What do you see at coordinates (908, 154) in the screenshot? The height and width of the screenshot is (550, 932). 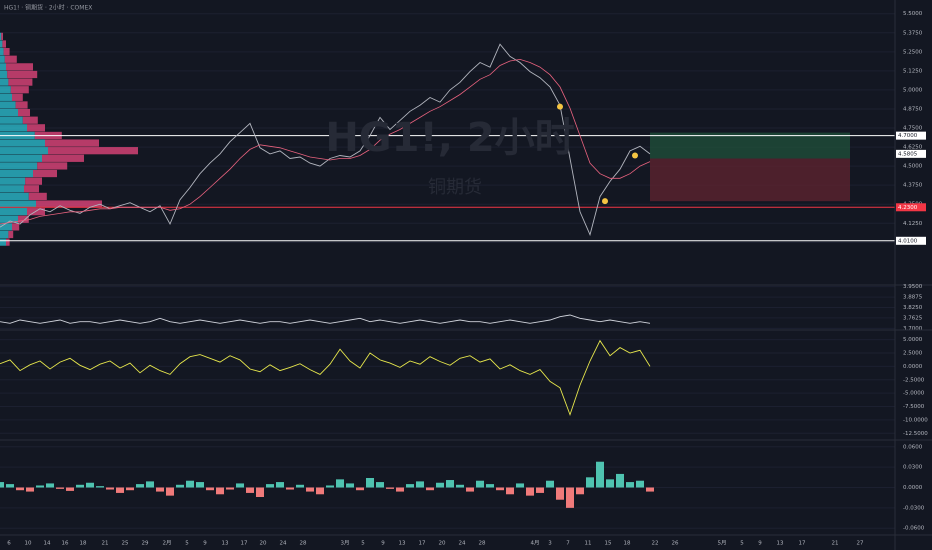 I see `last-price-label: 4.5805` at bounding box center [908, 154].